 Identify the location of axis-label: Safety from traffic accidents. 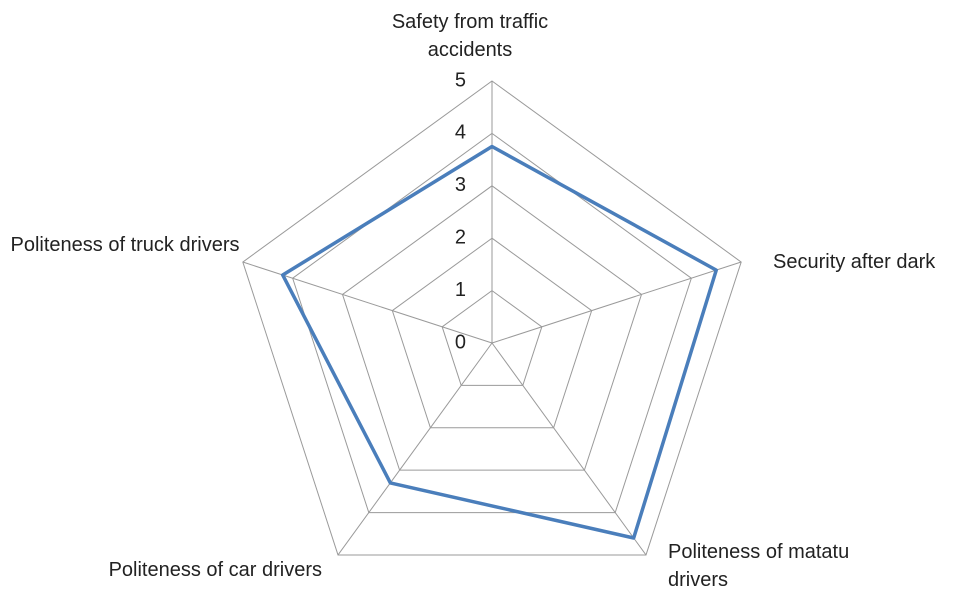
(470, 36).